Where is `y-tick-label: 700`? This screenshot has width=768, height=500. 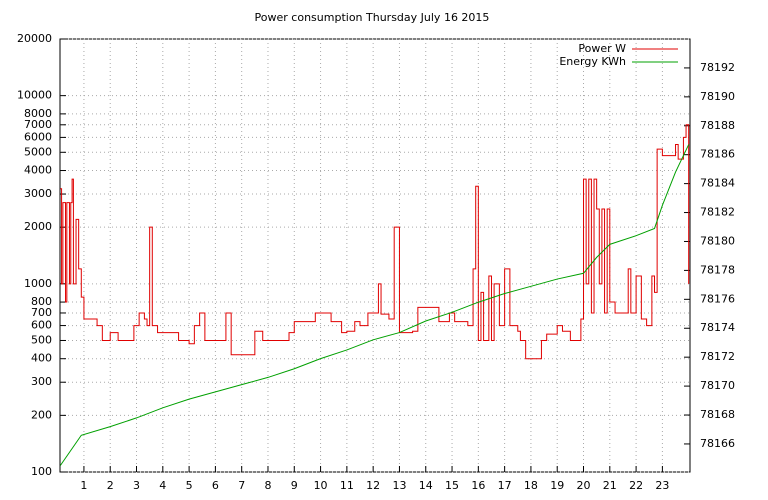 y-tick-label: 700 is located at coordinates (41, 312).